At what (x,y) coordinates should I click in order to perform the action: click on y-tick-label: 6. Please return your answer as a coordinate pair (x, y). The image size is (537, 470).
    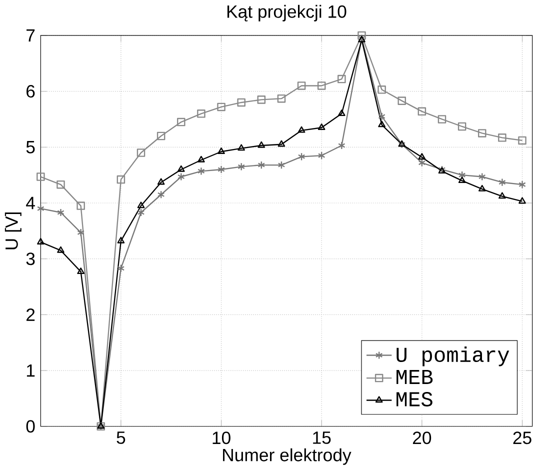
    Looking at the image, I should click on (30, 91).